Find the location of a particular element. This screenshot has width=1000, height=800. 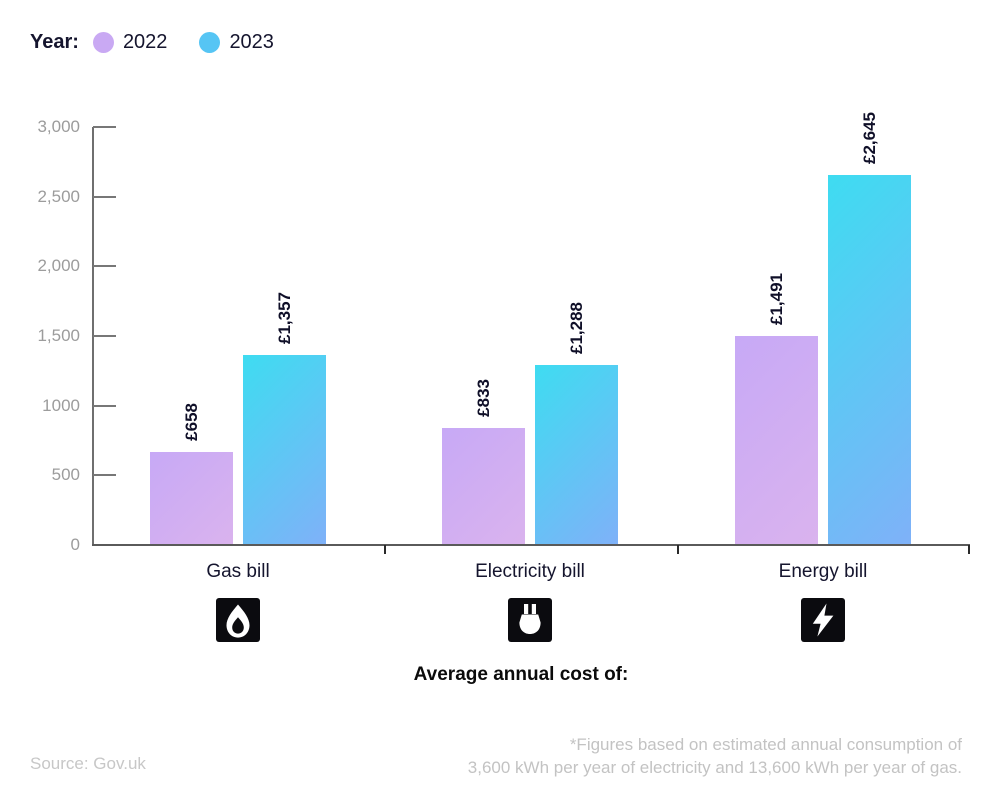

bar-value-label: £833 is located at coordinates (483, 398).